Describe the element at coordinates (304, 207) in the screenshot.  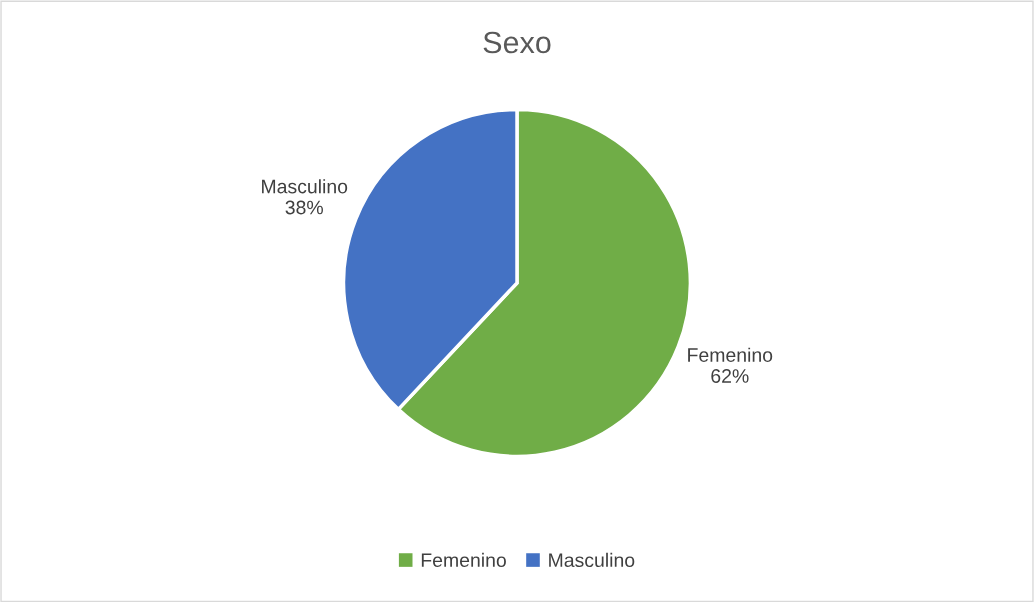
I see `data-label: 38%` at that location.